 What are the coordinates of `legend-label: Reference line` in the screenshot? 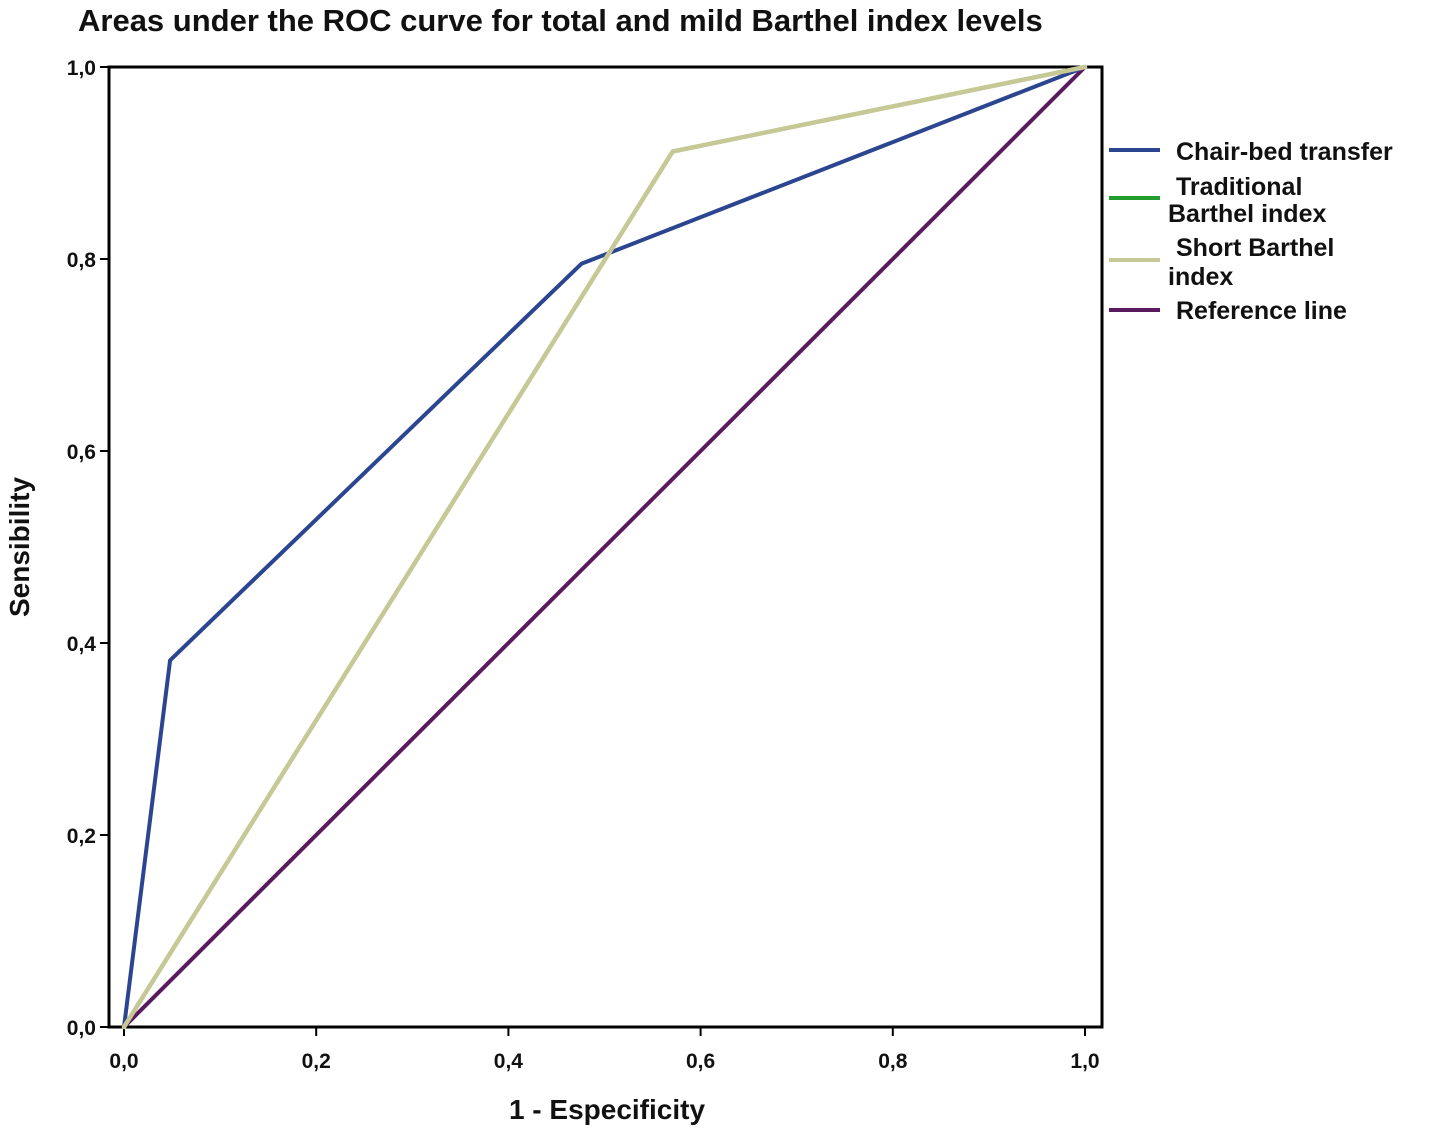 It's located at (1261, 311).